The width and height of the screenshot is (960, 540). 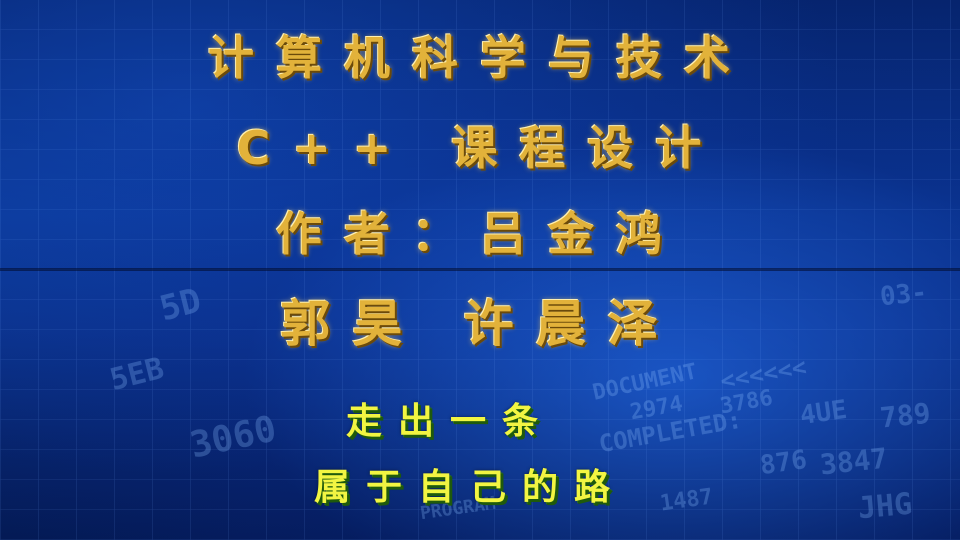 What do you see at coordinates (469, 487) in the screenshot?
I see `slogan-line-2: 属于自己的路` at bounding box center [469, 487].